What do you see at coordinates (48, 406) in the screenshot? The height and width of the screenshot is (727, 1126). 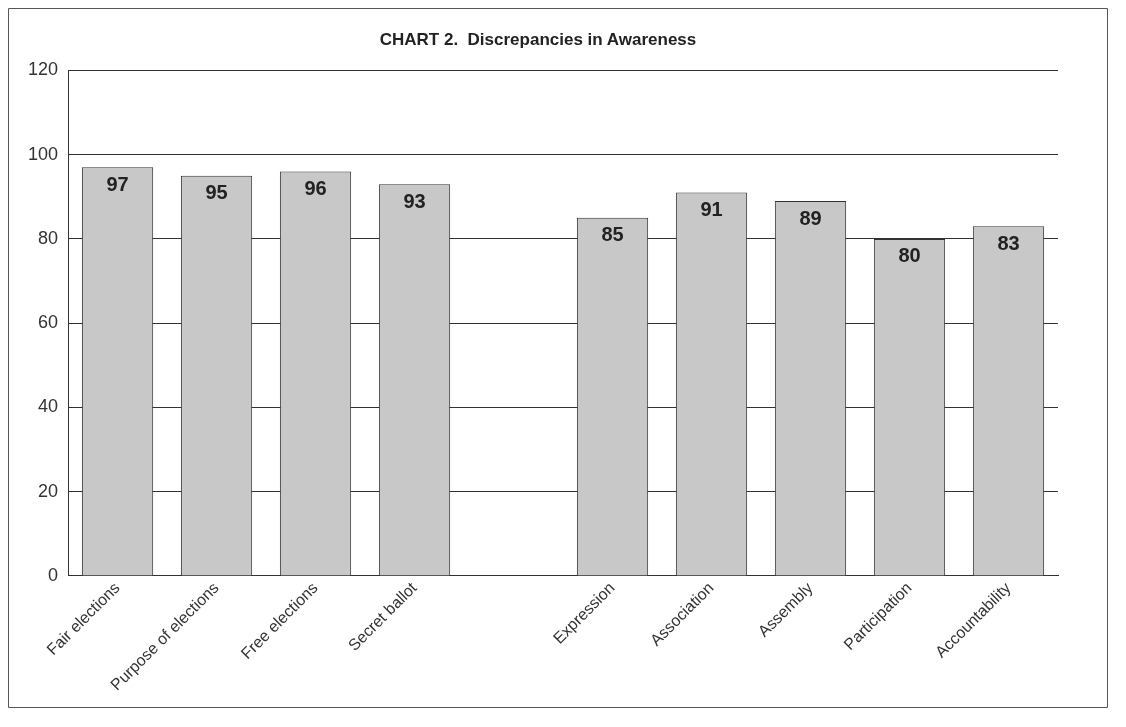 I see `y-tick-label: 40` at bounding box center [48, 406].